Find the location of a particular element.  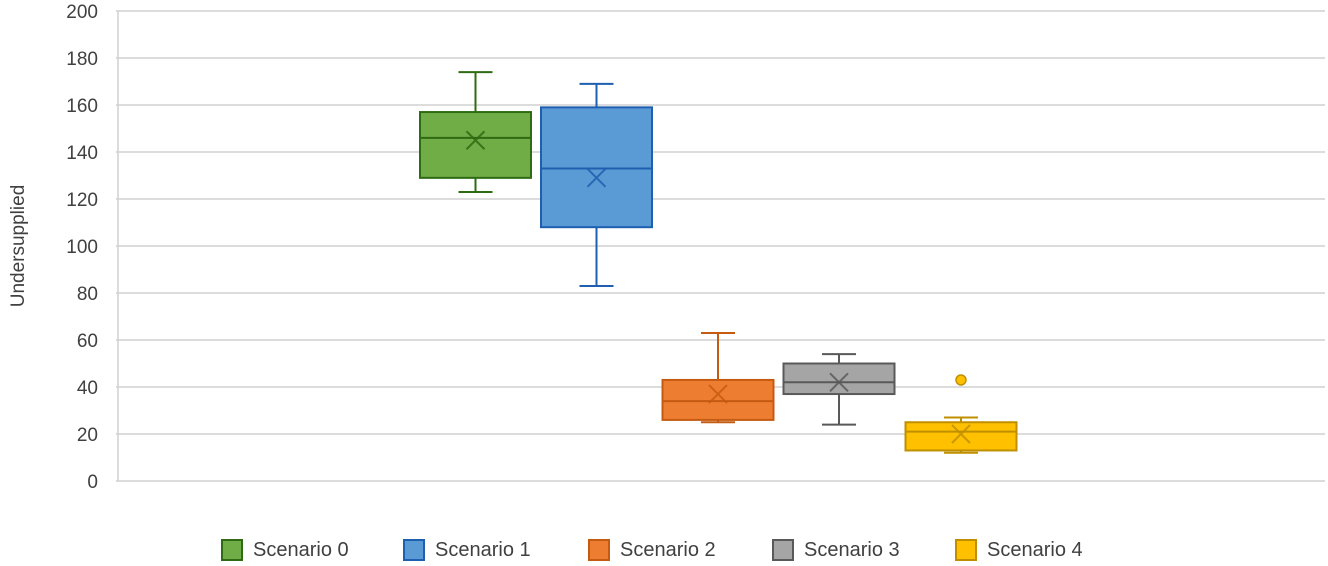

legend-item-scenario-2: Scenario 2 is located at coordinates (652, 550).